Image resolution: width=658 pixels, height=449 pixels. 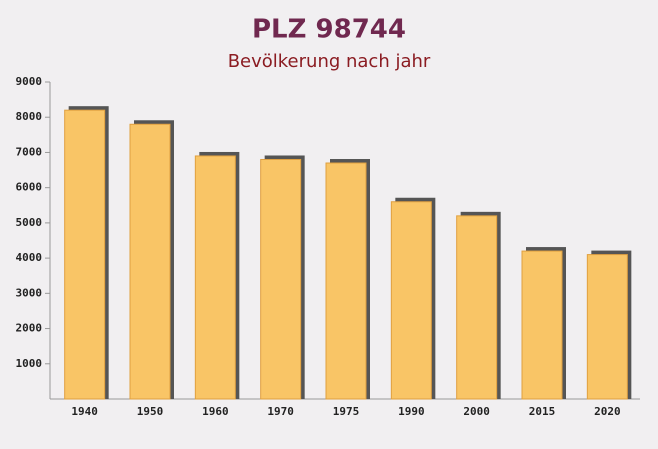 I want to click on x-tick-label: 1960, so click(x=215, y=411).